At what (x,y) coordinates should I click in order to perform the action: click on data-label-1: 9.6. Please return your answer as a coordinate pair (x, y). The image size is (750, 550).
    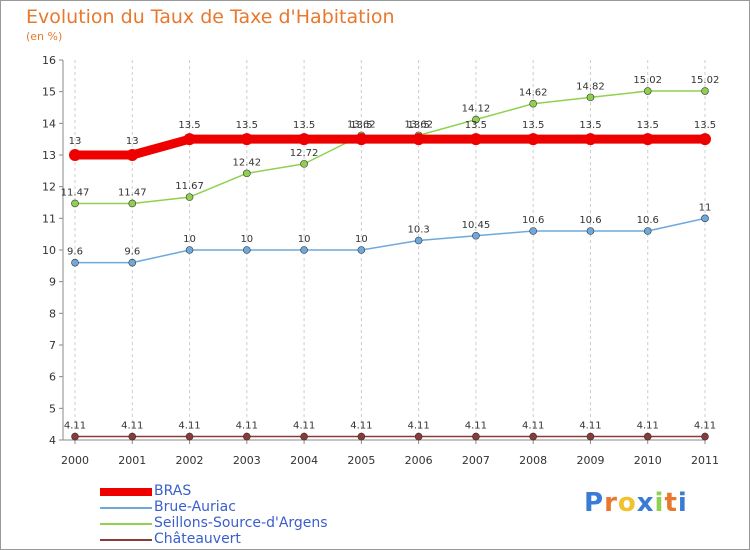
    Looking at the image, I should click on (132, 252).